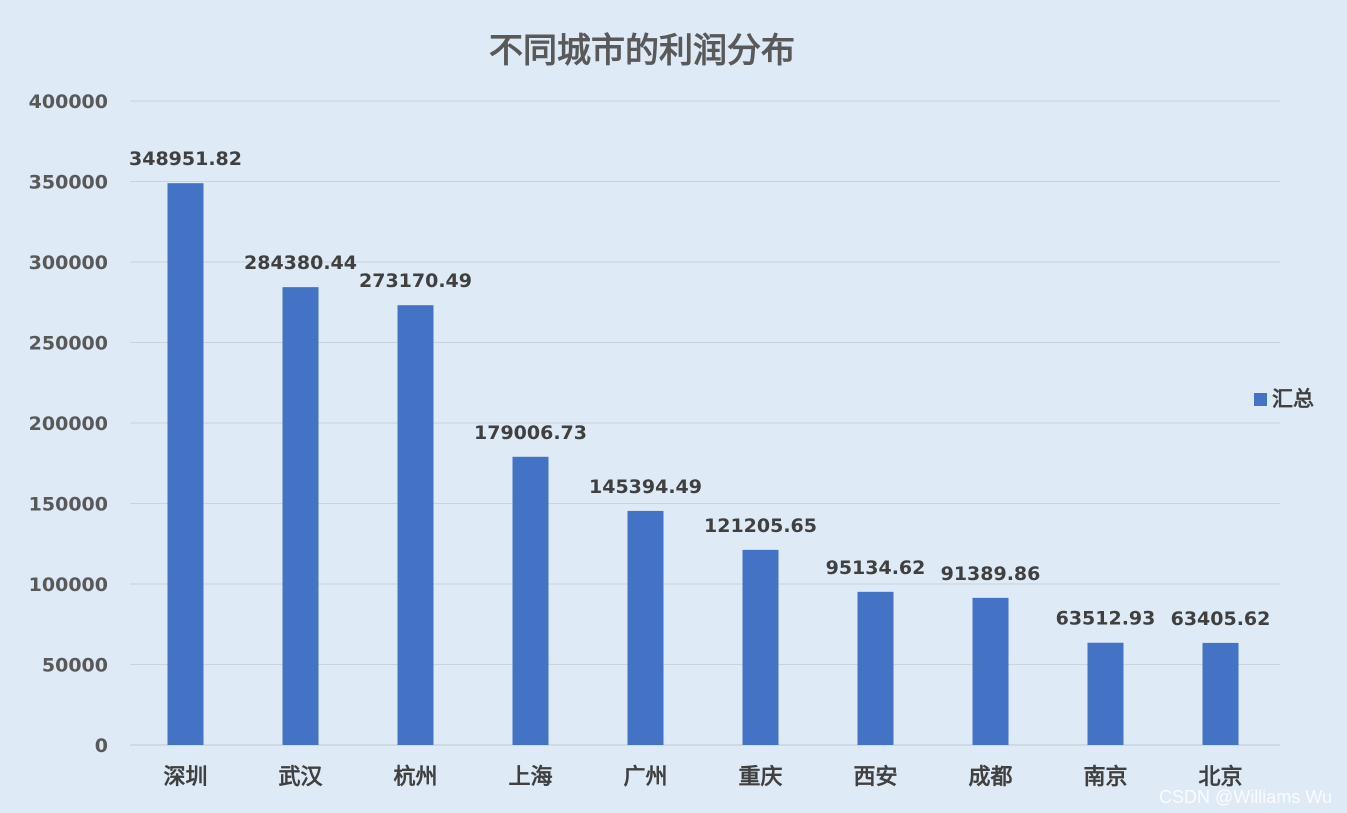 The width and height of the screenshot is (1347, 813). I want to click on x-tick-label: 西安, so click(875, 777).